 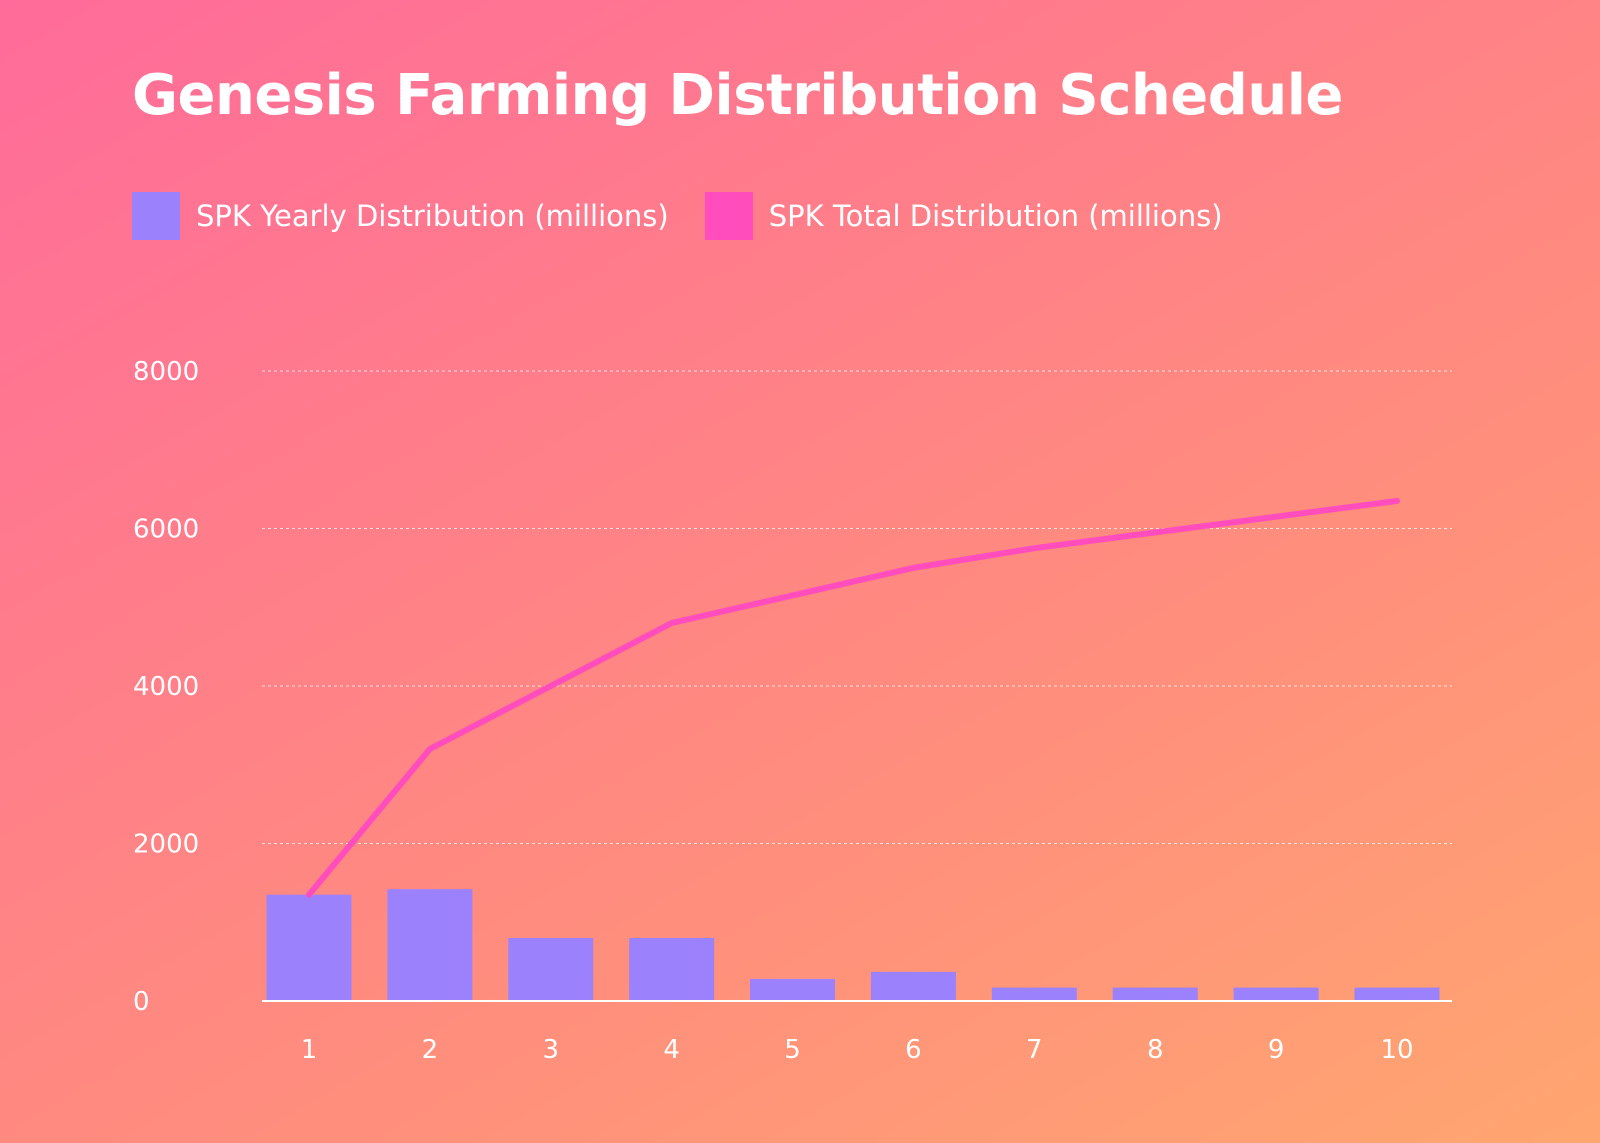 I want to click on y-tick-label: 0, so click(x=141, y=1002).